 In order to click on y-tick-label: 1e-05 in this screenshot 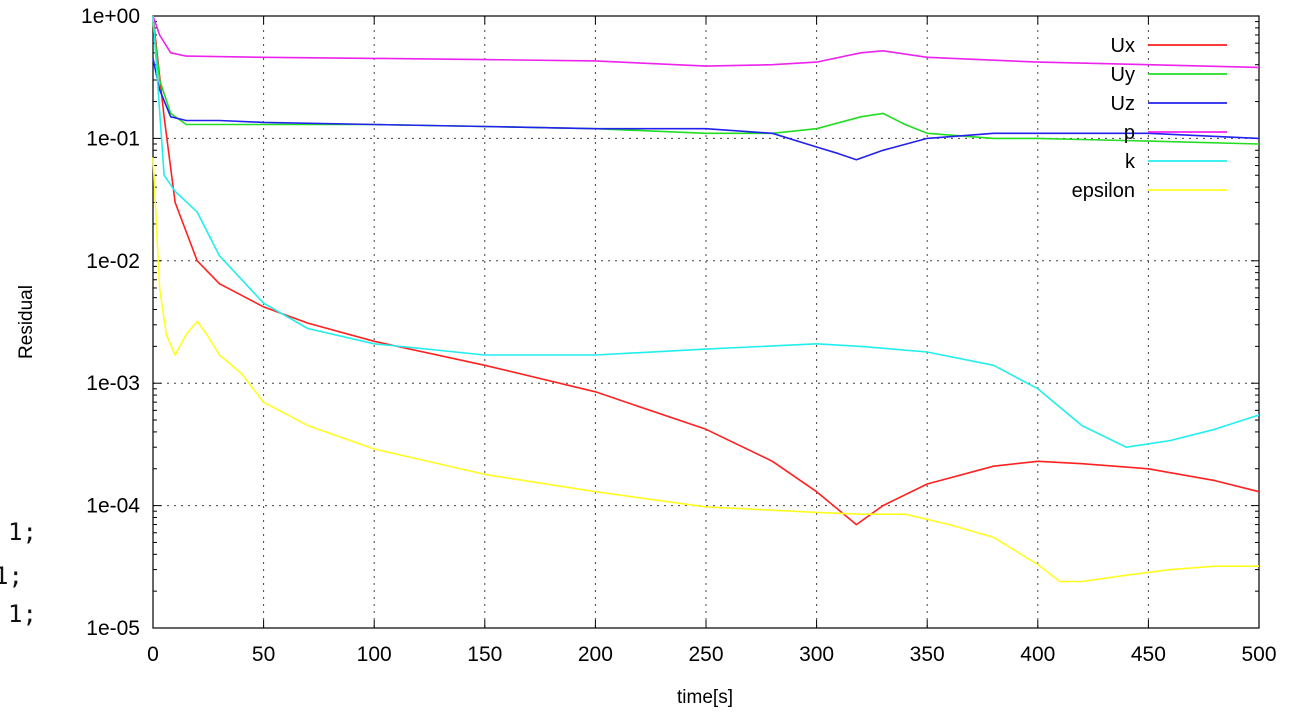, I will do `click(113, 628)`.